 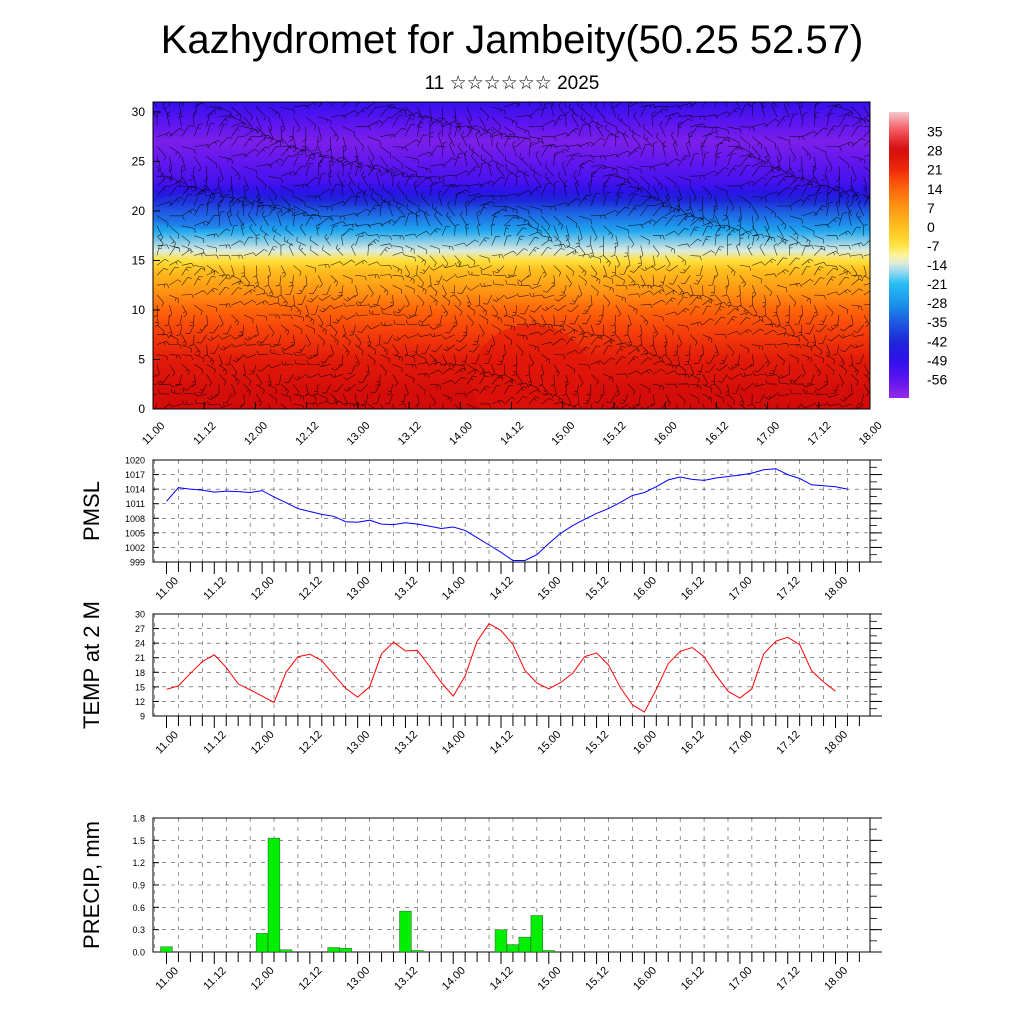 I want to click on colorbar-label: 7, so click(x=931, y=208).